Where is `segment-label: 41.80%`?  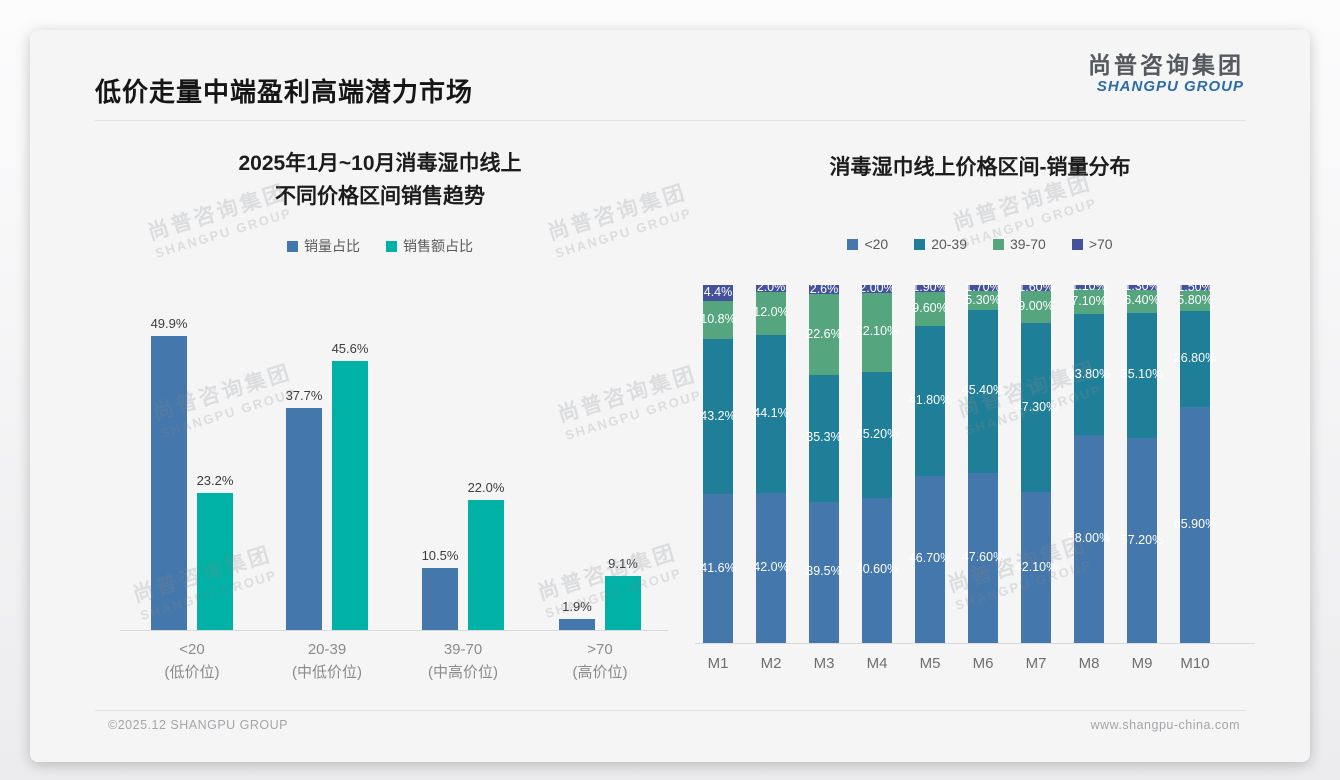
segment-label: 41.80% is located at coordinates (930, 400).